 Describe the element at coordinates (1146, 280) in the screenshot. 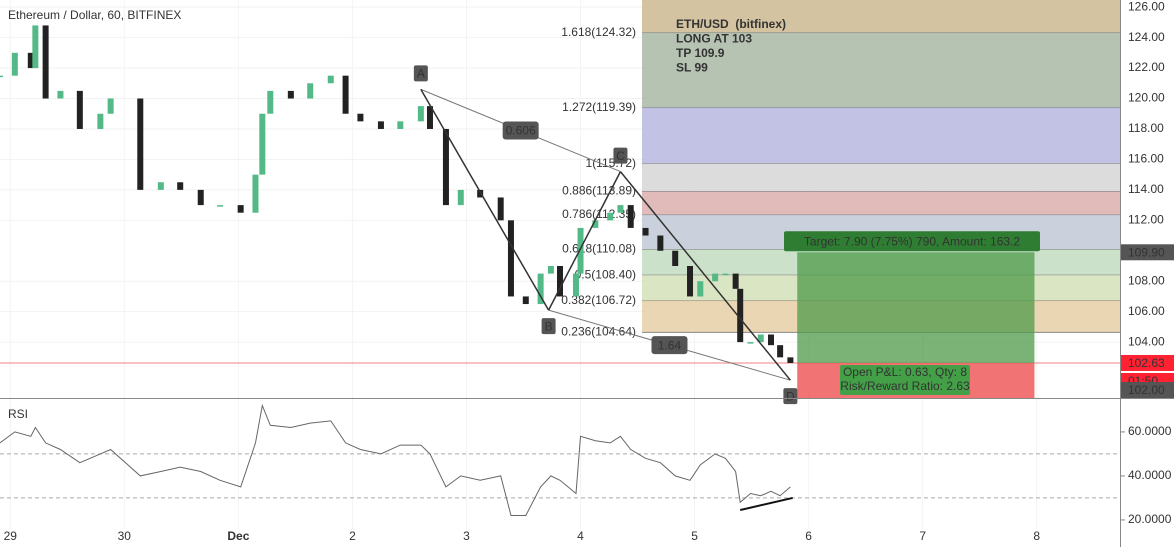

I see `y-tick-label: 108.00` at that location.